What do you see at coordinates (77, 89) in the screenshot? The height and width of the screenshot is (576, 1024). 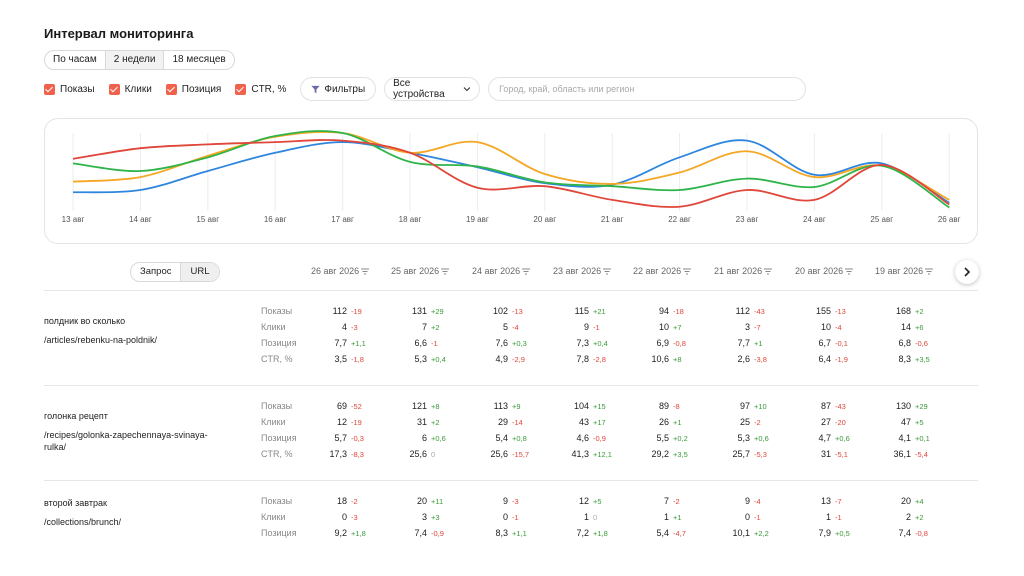 I see `checkbox-label: Показы` at bounding box center [77, 89].